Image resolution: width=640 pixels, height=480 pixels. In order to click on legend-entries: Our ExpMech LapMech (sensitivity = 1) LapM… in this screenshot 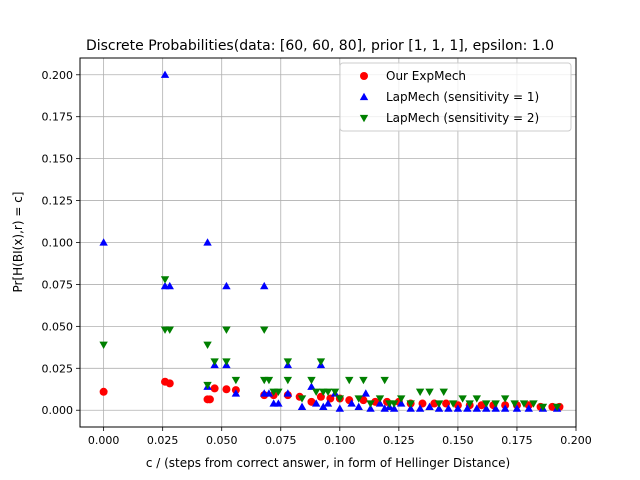, I will do `click(449, 97)`.